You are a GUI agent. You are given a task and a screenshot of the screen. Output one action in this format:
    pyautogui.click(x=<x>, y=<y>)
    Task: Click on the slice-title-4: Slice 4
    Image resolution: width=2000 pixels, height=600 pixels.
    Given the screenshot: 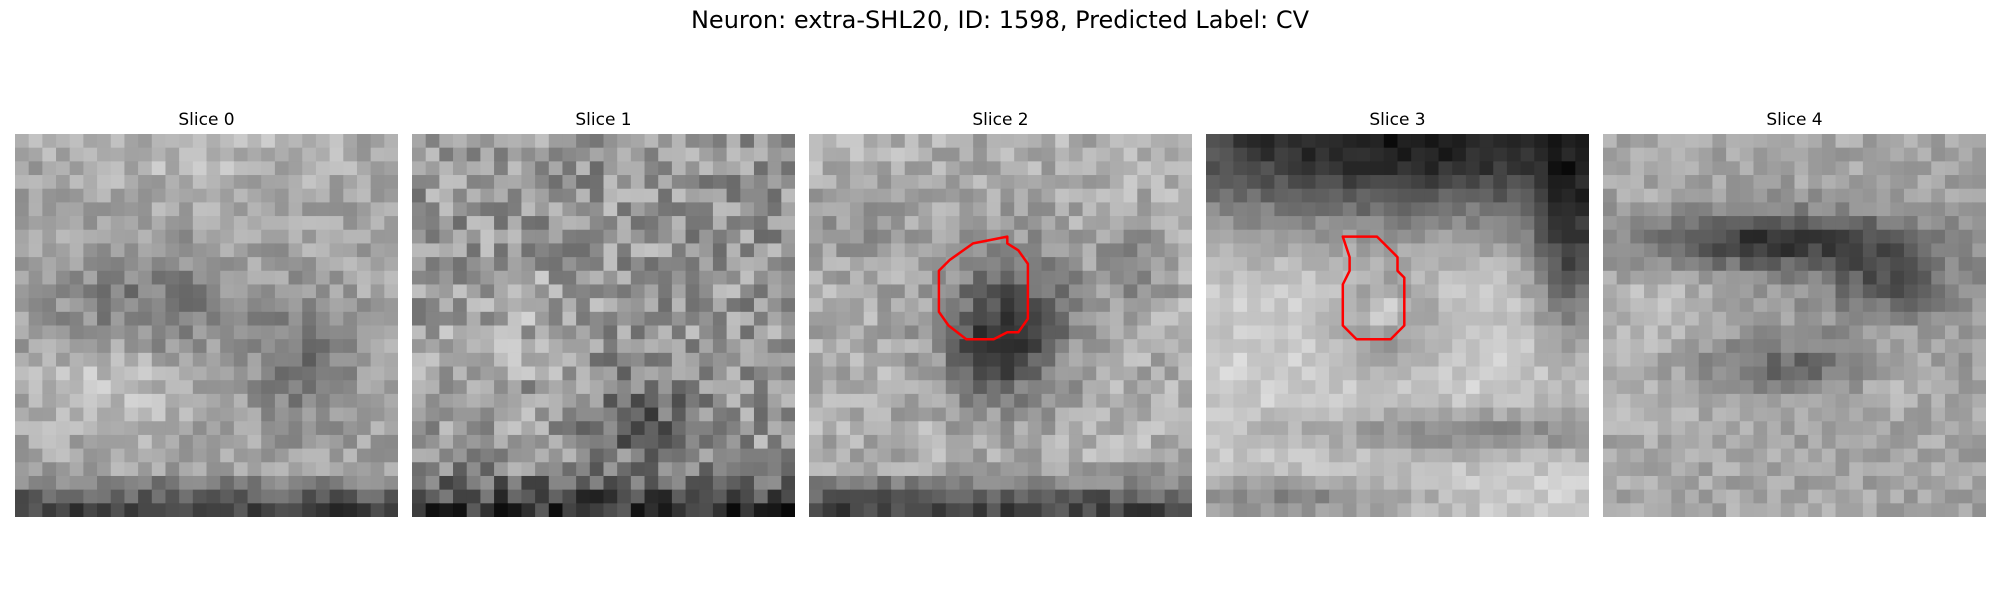 What is the action you would take?
    pyautogui.click(x=1794, y=120)
    